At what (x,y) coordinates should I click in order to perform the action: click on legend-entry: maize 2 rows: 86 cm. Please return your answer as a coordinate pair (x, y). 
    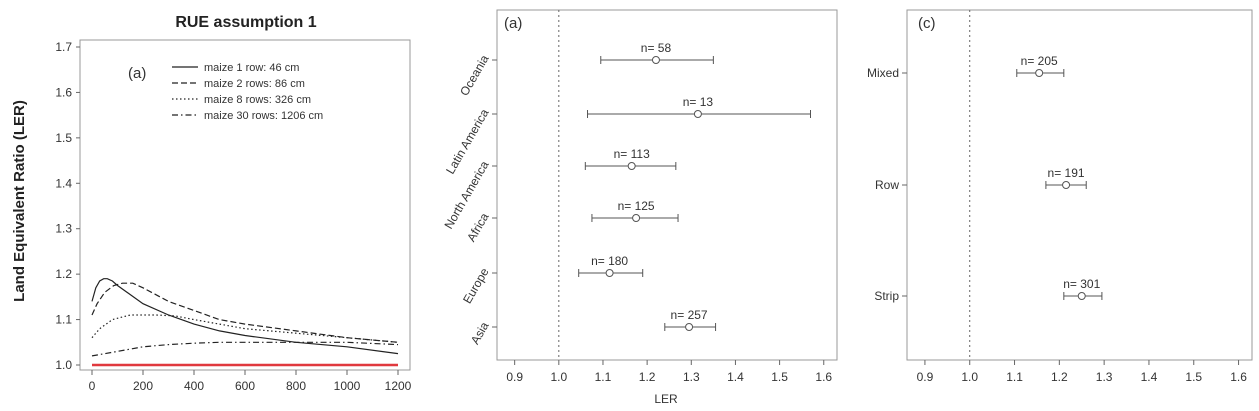
    Looking at the image, I should click on (254, 84).